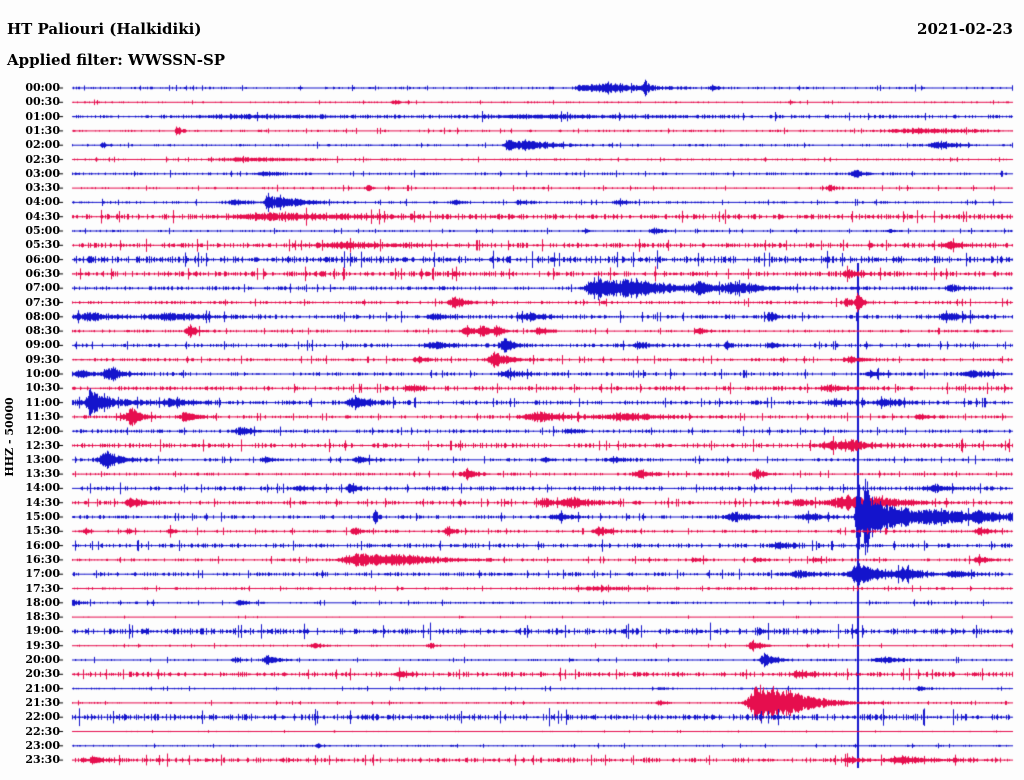 The height and width of the screenshot is (780, 1024). What do you see at coordinates (42, 445) in the screenshot?
I see `row-time-label: 12:30` at bounding box center [42, 445].